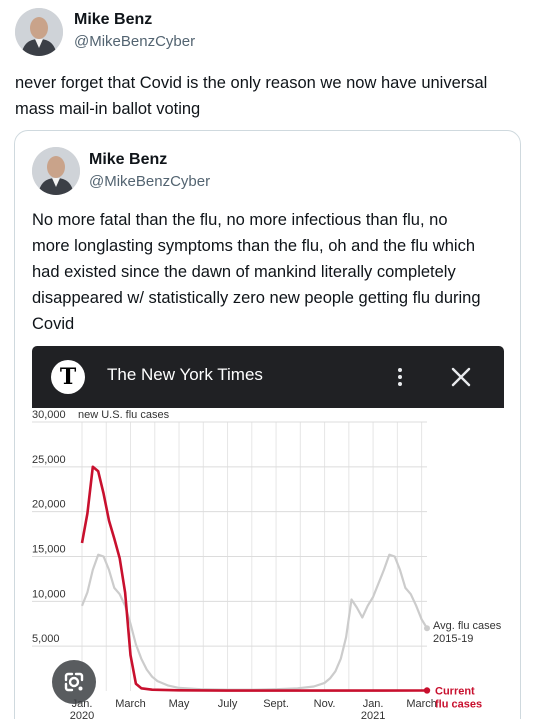 Image resolution: width=535 pixels, height=719 pixels. I want to click on x-tick-label: Jan., so click(373, 704).